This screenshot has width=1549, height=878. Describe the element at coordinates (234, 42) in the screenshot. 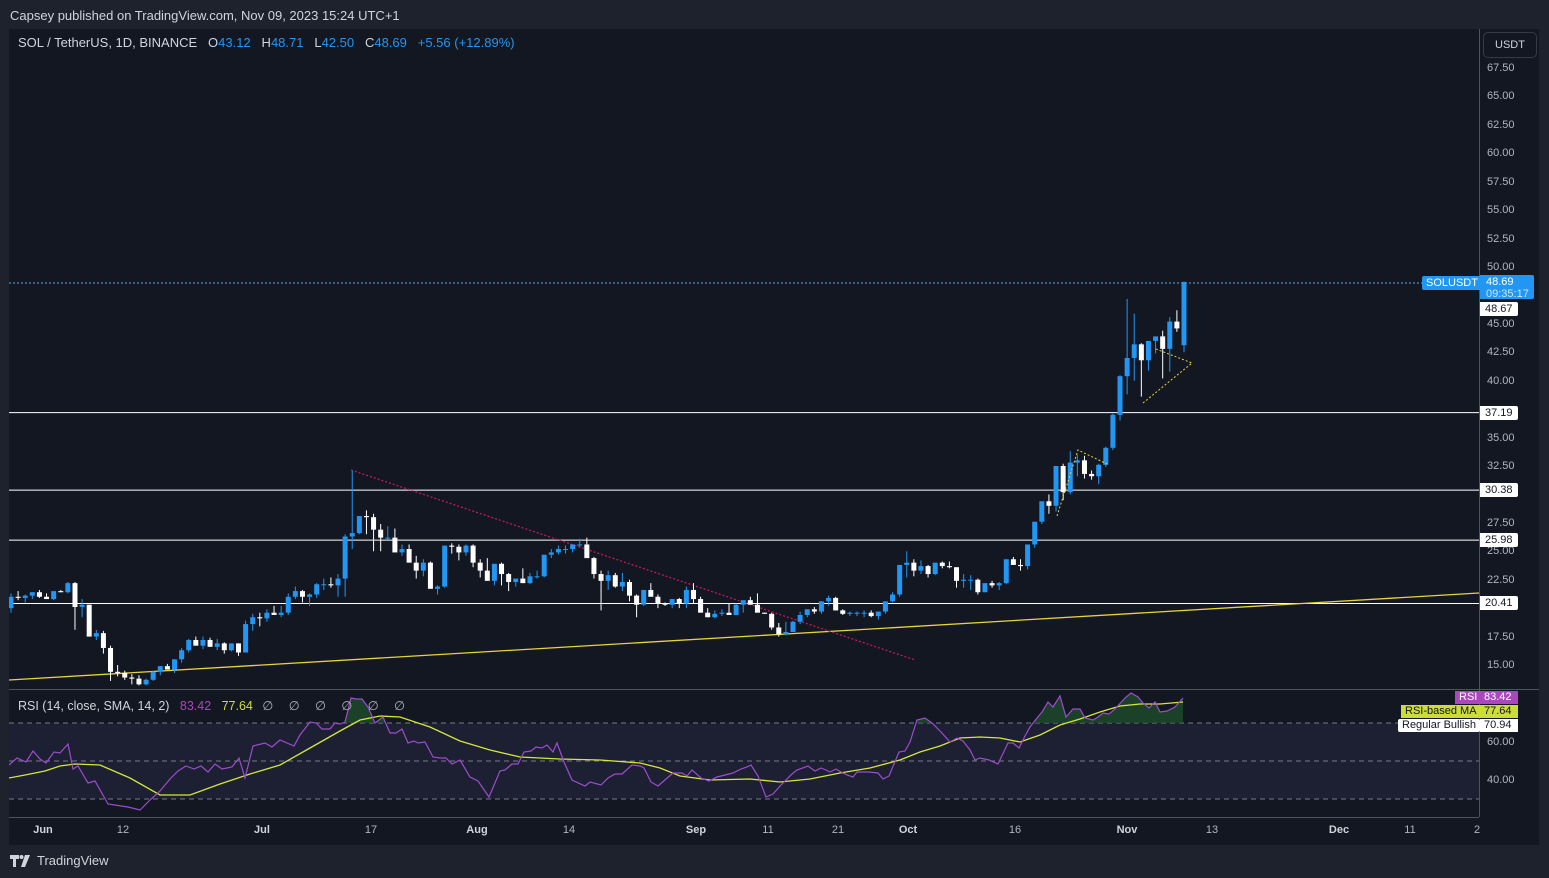

I see `open-value: 43.12` at that location.